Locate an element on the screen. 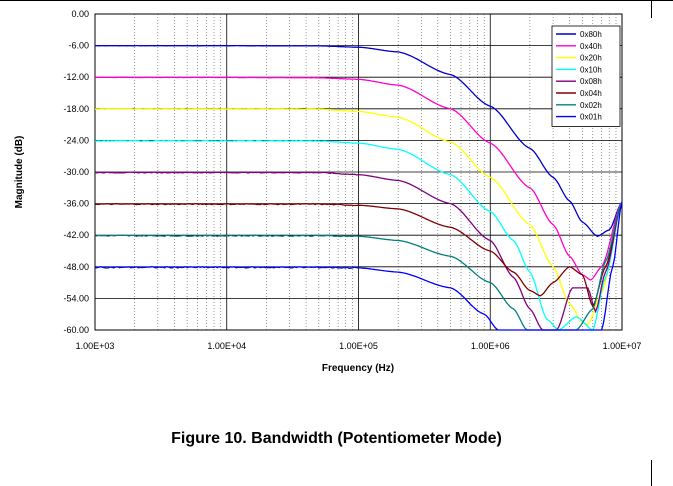 This screenshot has width=673, height=486. legend: 0x80h 0x40h 0x20h 0x10h 0x08h 0x04h 0x02h 0x01h is located at coordinates (586, 76).